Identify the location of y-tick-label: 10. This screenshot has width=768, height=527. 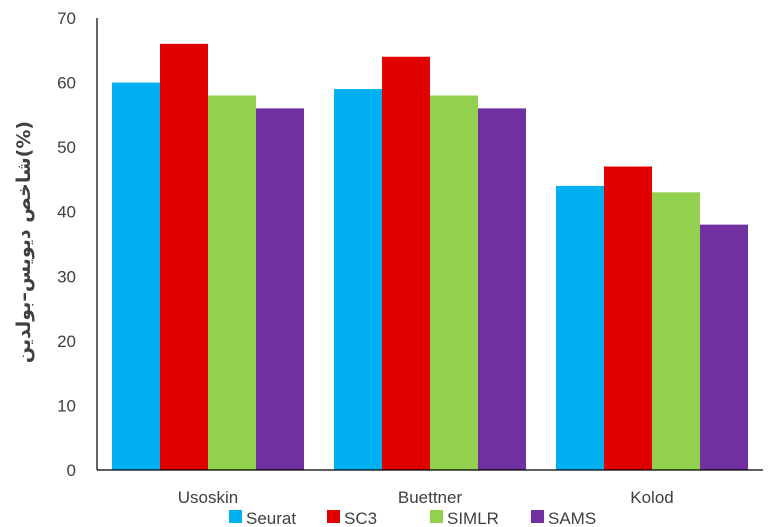
(66, 405).